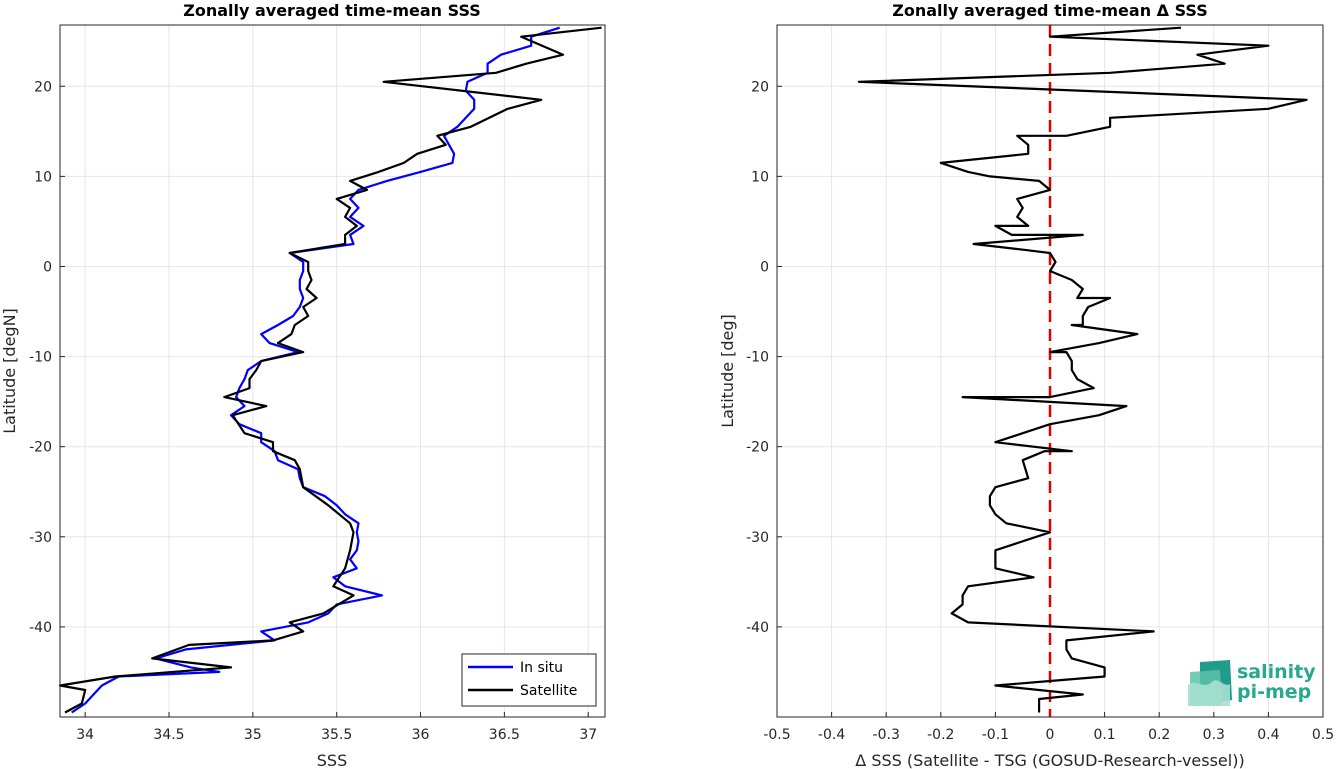 The width and height of the screenshot is (1336, 769). Describe the element at coordinates (1159, 735) in the screenshot. I see `right-x-tick-label: 0.2` at that location.